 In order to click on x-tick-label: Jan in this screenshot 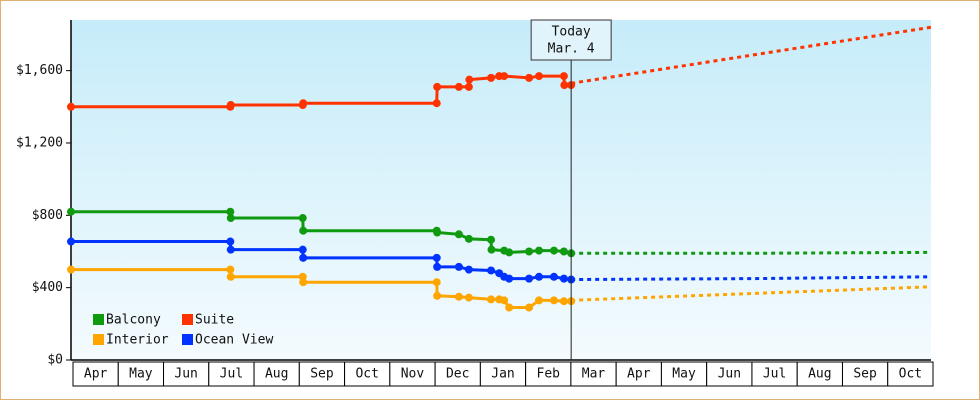, I will do `click(502, 374)`.